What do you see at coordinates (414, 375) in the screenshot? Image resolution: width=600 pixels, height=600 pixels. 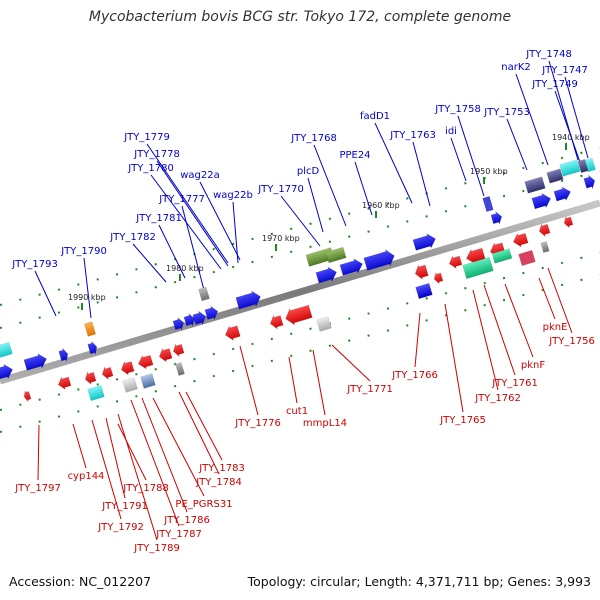 I see `reverse-gene-label: JTY_1766` at bounding box center [414, 375].